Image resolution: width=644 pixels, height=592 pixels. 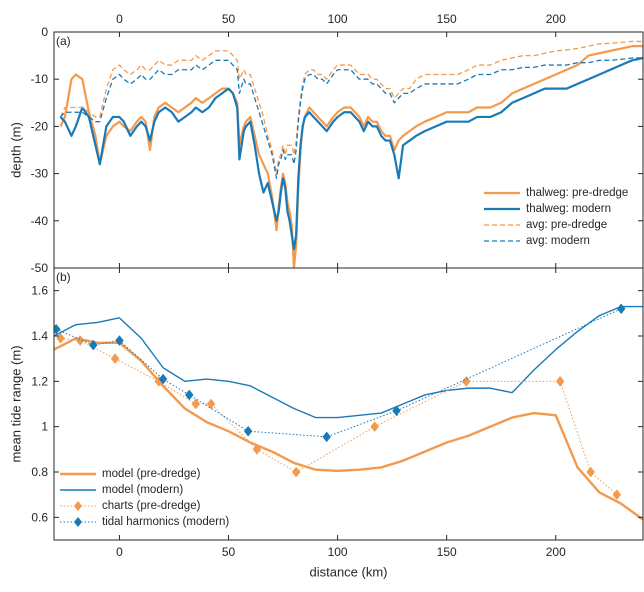 What do you see at coordinates (119, 19) in the screenshot?
I see `x-tick-label-a: 0` at bounding box center [119, 19].